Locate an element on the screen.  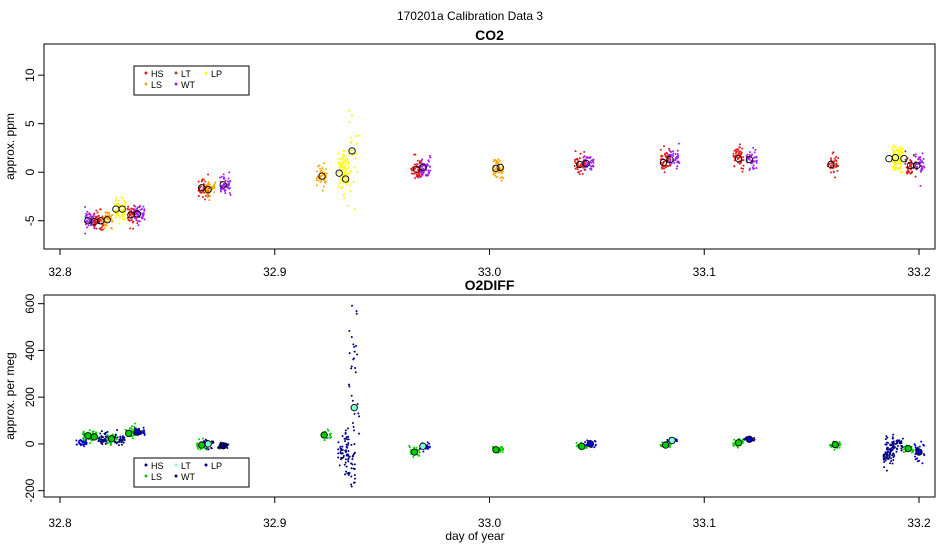
legend-box is located at coordinates (191, 80).